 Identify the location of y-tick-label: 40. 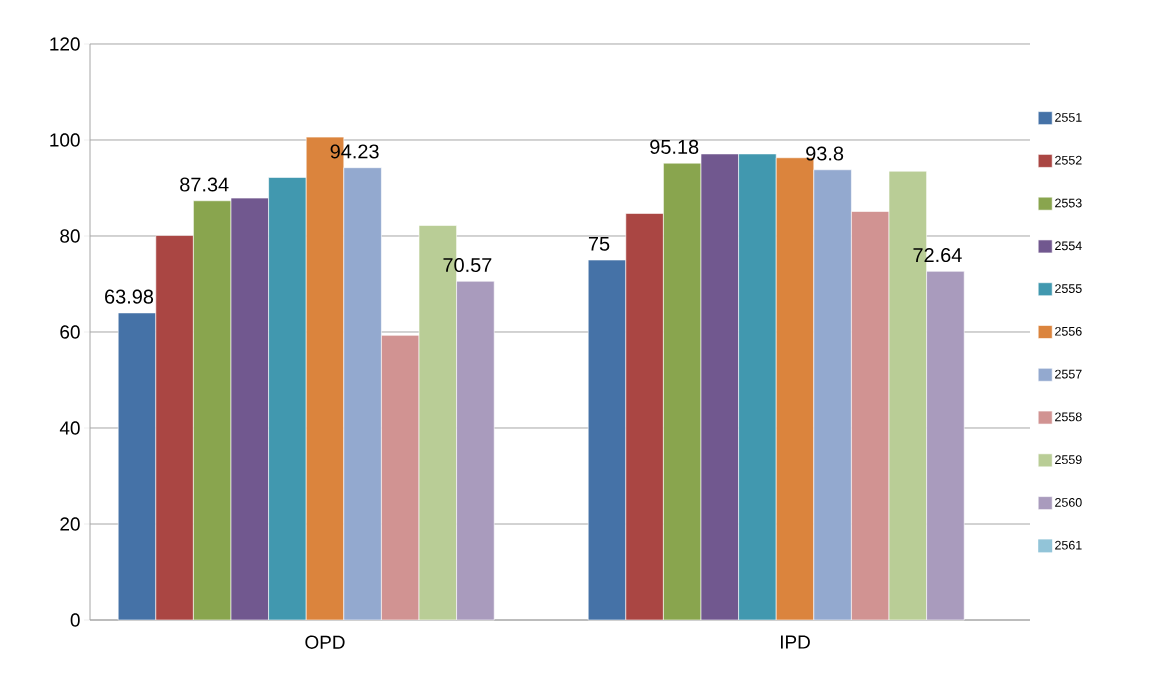
(69, 428).